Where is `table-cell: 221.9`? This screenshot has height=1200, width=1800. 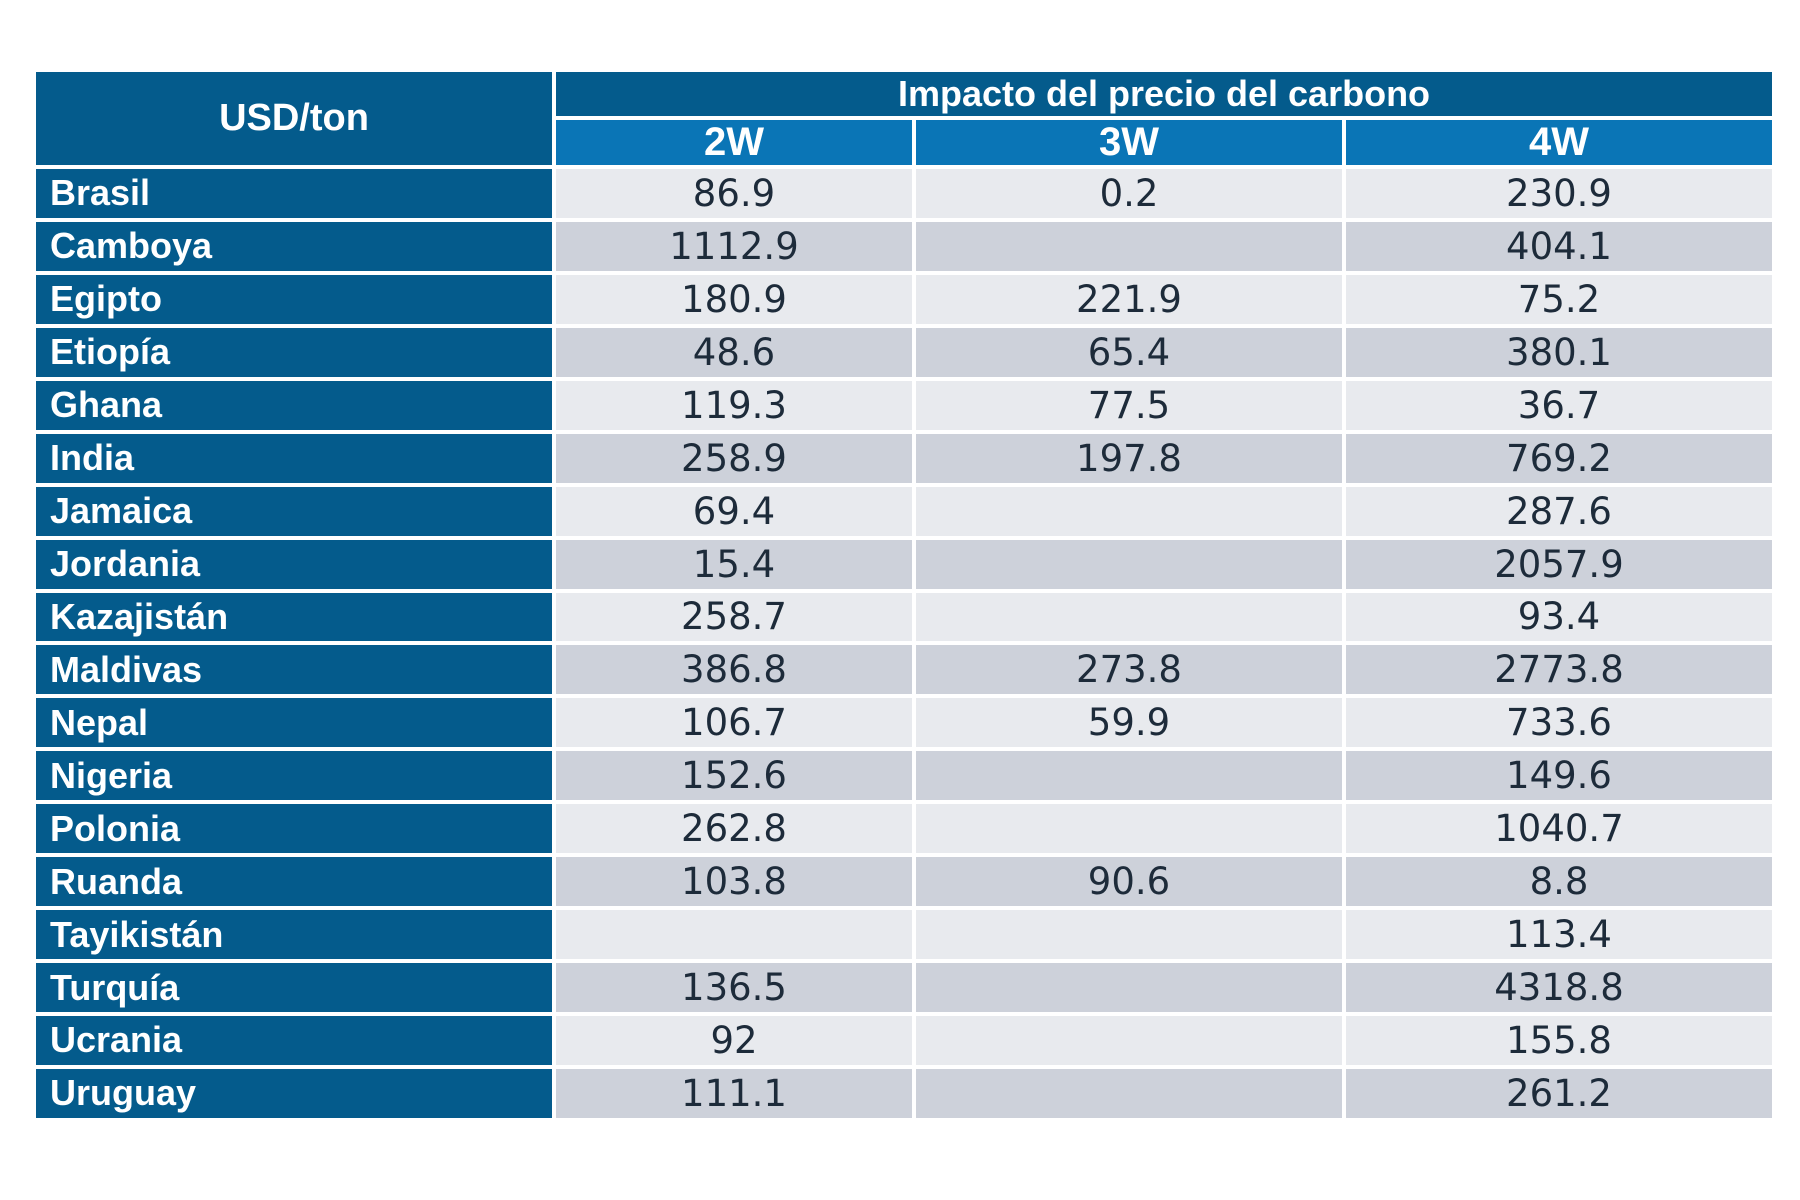
table-cell: 221.9 is located at coordinates (1129, 299).